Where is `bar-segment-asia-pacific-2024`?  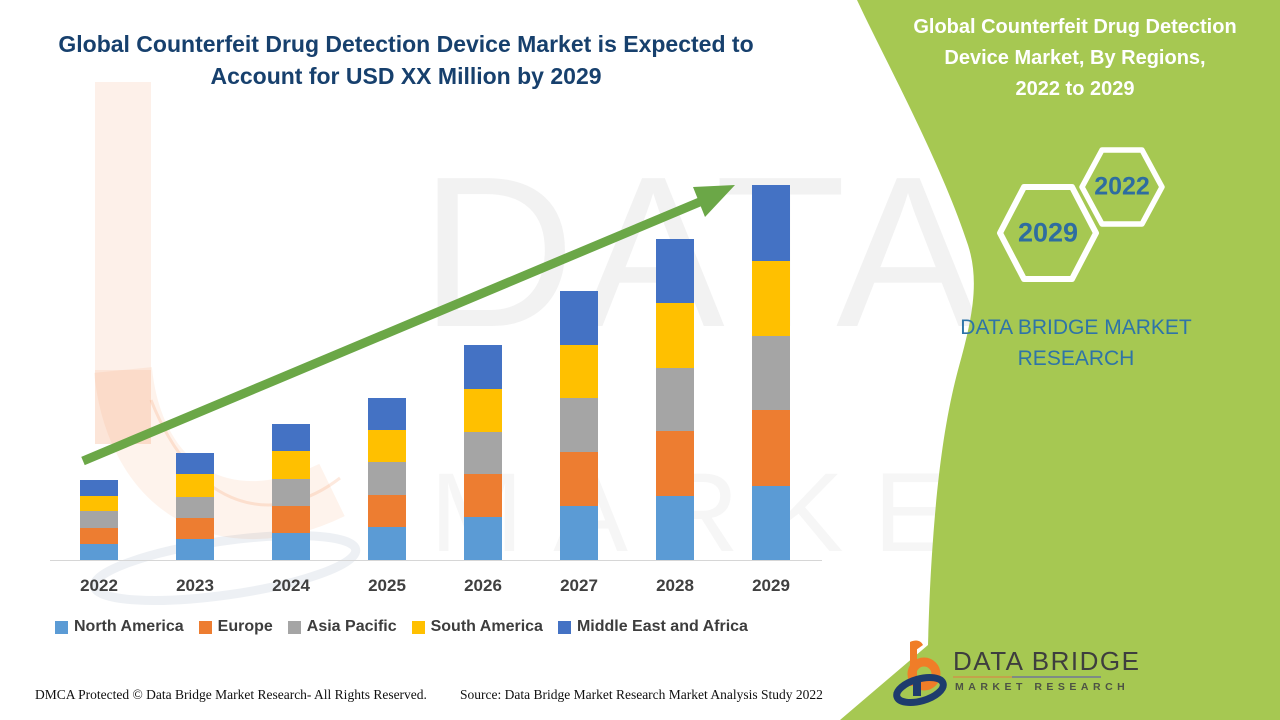
bar-segment-asia-pacific-2024 is located at coordinates (291, 492).